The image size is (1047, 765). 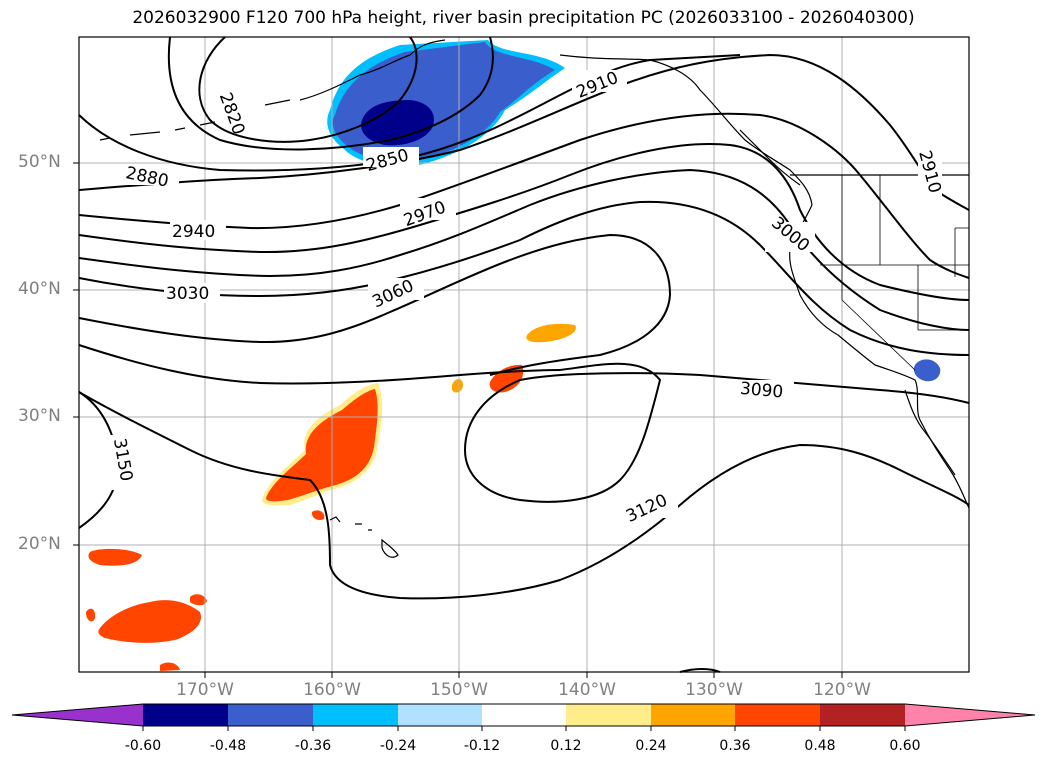 I want to click on positive-precip-h, so click(x=318, y=515).